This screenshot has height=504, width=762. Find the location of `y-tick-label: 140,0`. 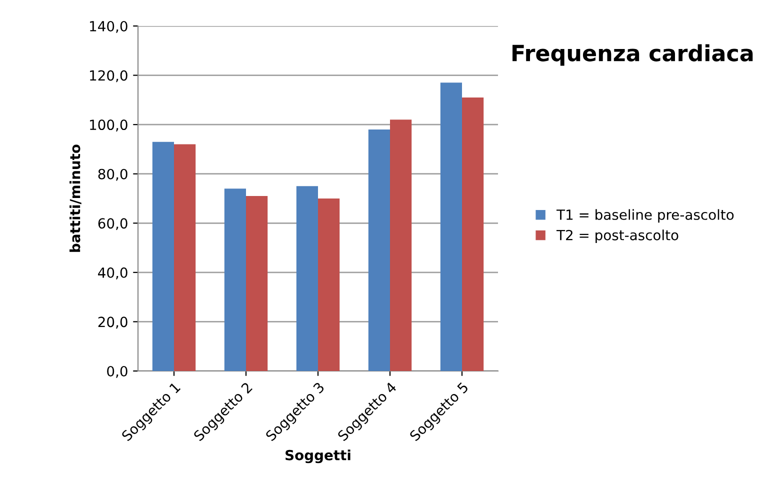

y-tick-label: 140,0 is located at coordinates (109, 26).